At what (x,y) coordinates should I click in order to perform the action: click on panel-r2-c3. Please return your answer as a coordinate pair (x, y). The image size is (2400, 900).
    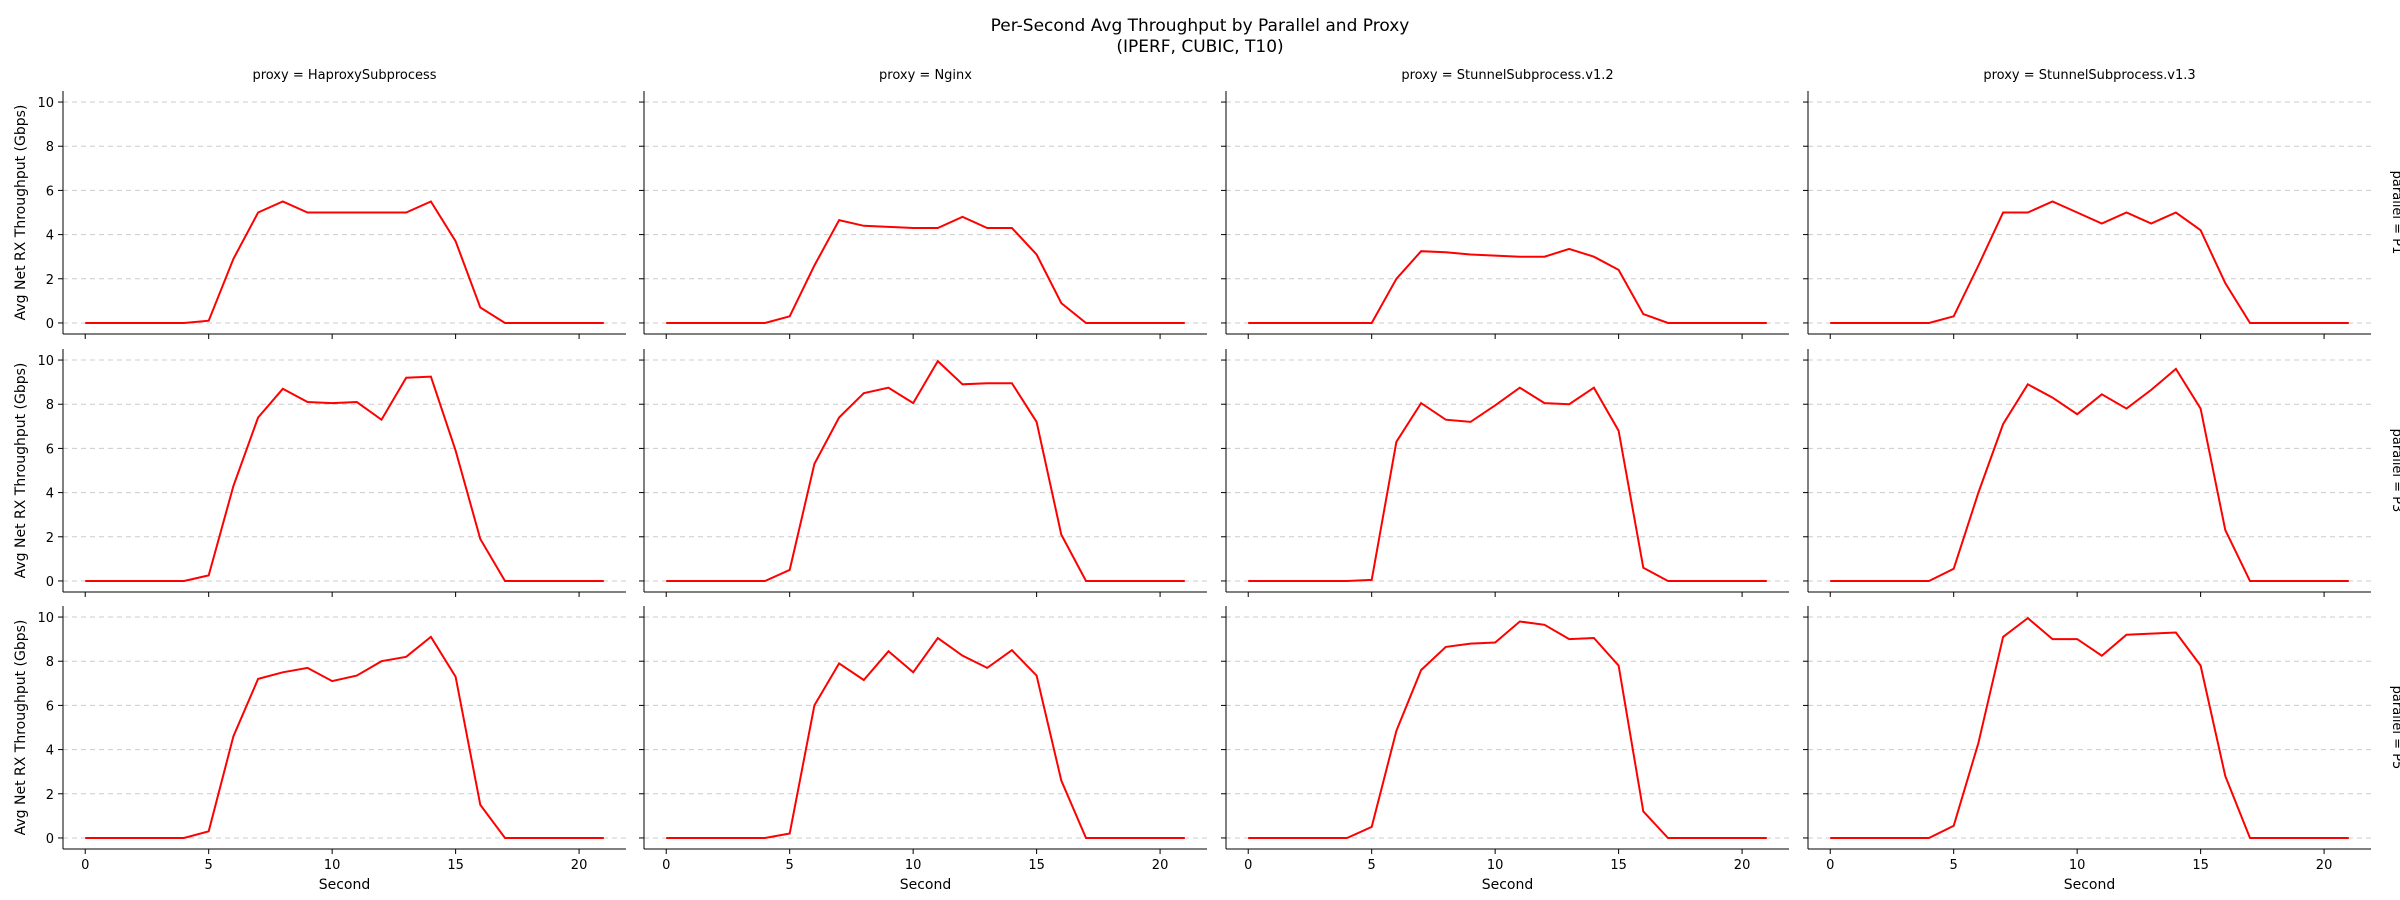
    Looking at the image, I should click on (1505, 473).